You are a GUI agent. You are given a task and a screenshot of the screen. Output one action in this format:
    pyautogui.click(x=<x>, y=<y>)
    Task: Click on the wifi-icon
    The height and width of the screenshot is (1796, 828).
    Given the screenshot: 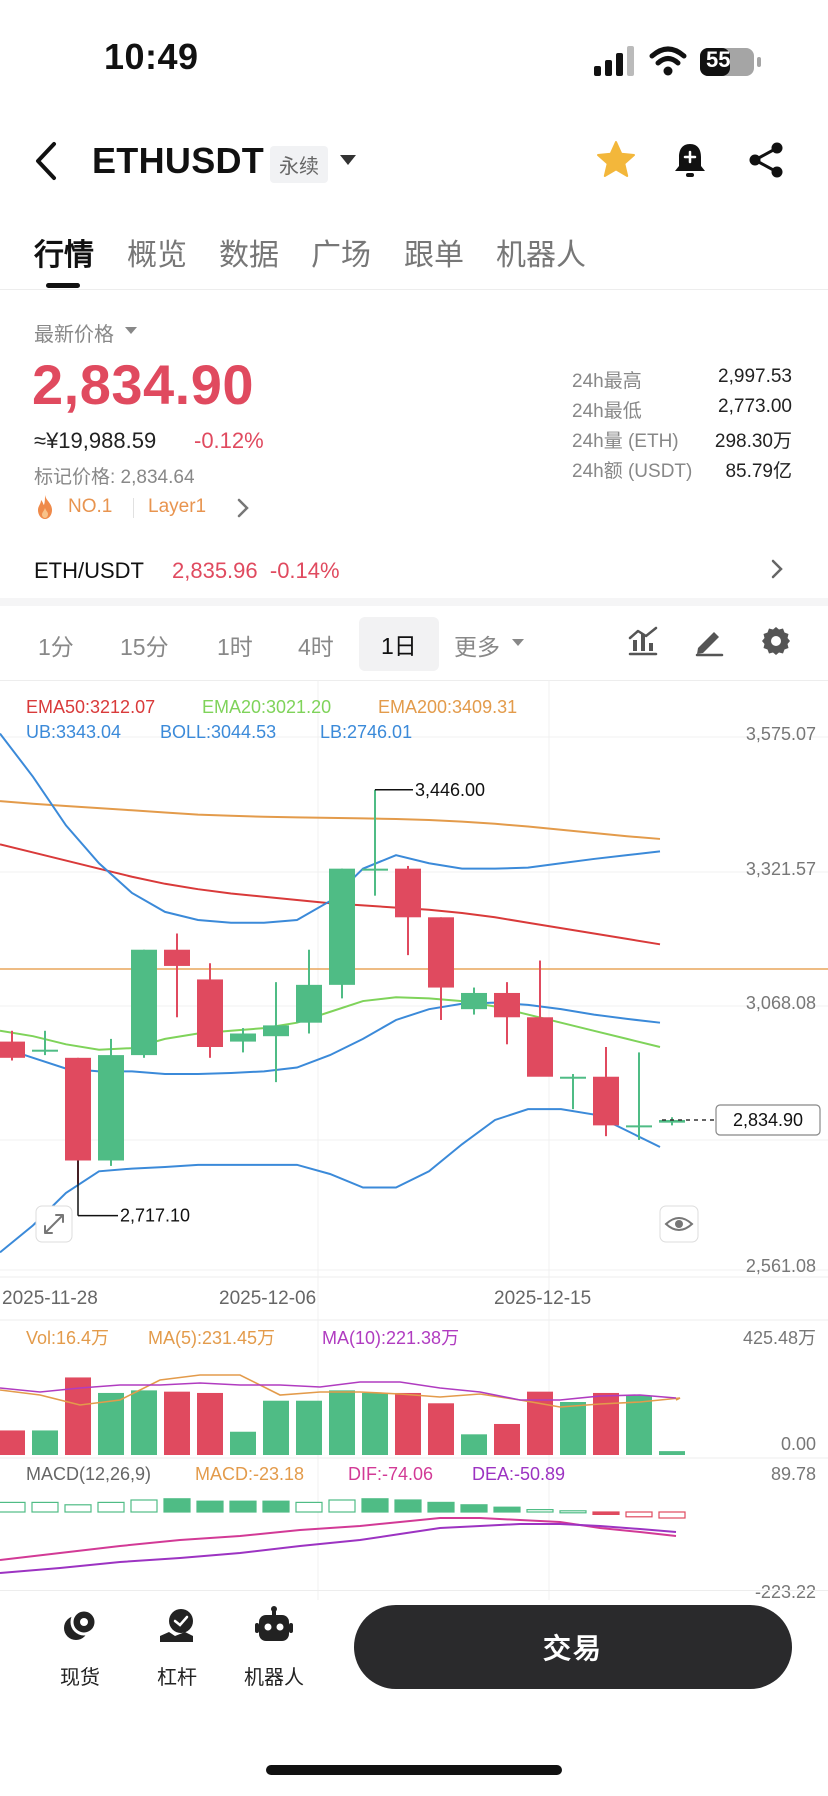 What is the action you would take?
    pyautogui.click(x=668, y=61)
    